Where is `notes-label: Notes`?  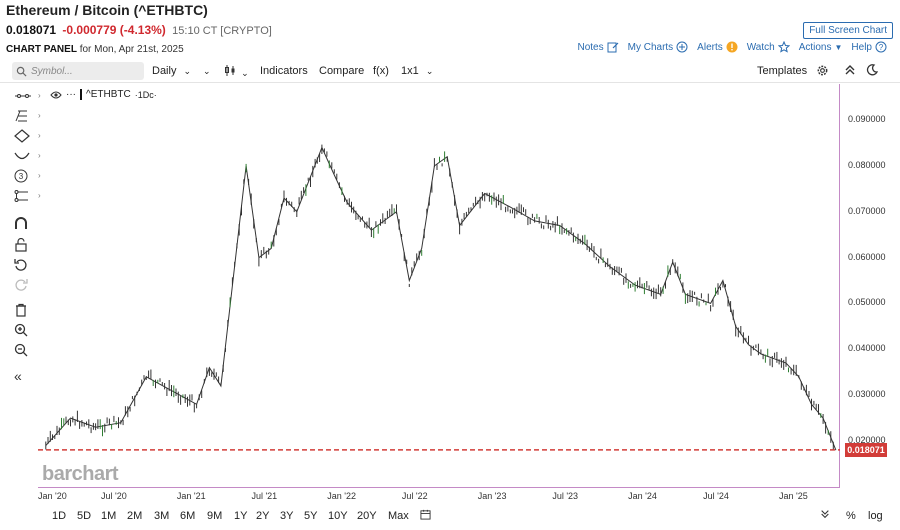
notes-label: Notes is located at coordinates (590, 47).